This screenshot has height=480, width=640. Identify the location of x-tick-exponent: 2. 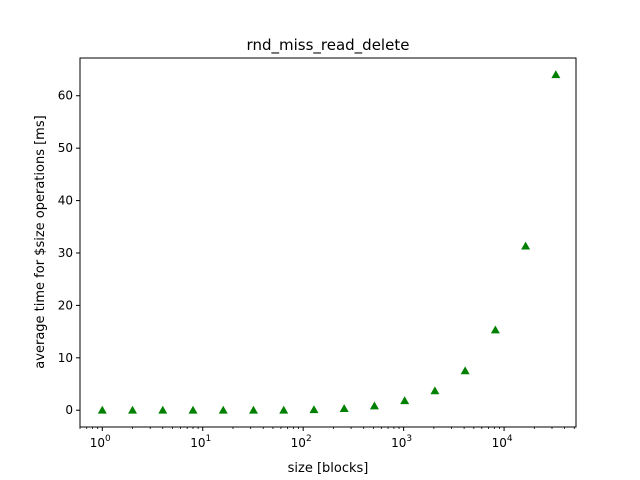
(309, 439).